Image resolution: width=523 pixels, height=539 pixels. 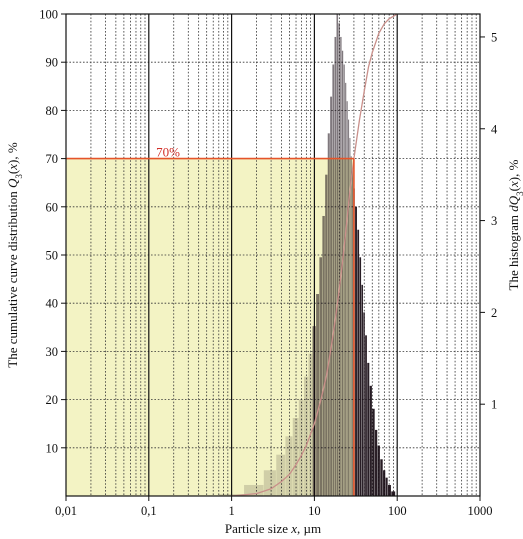 I want to click on y-left-tick-label: 70, so click(x=52, y=159).